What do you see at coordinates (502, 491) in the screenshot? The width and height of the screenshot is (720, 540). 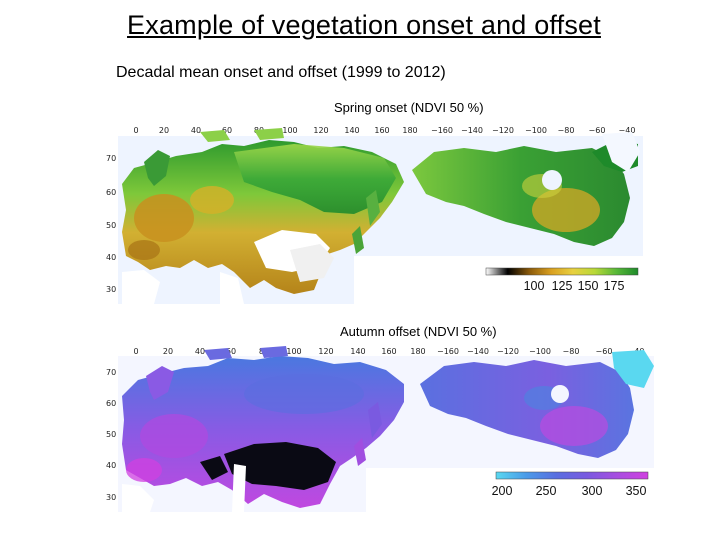 I see `colorbar-tick-label: 200` at bounding box center [502, 491].